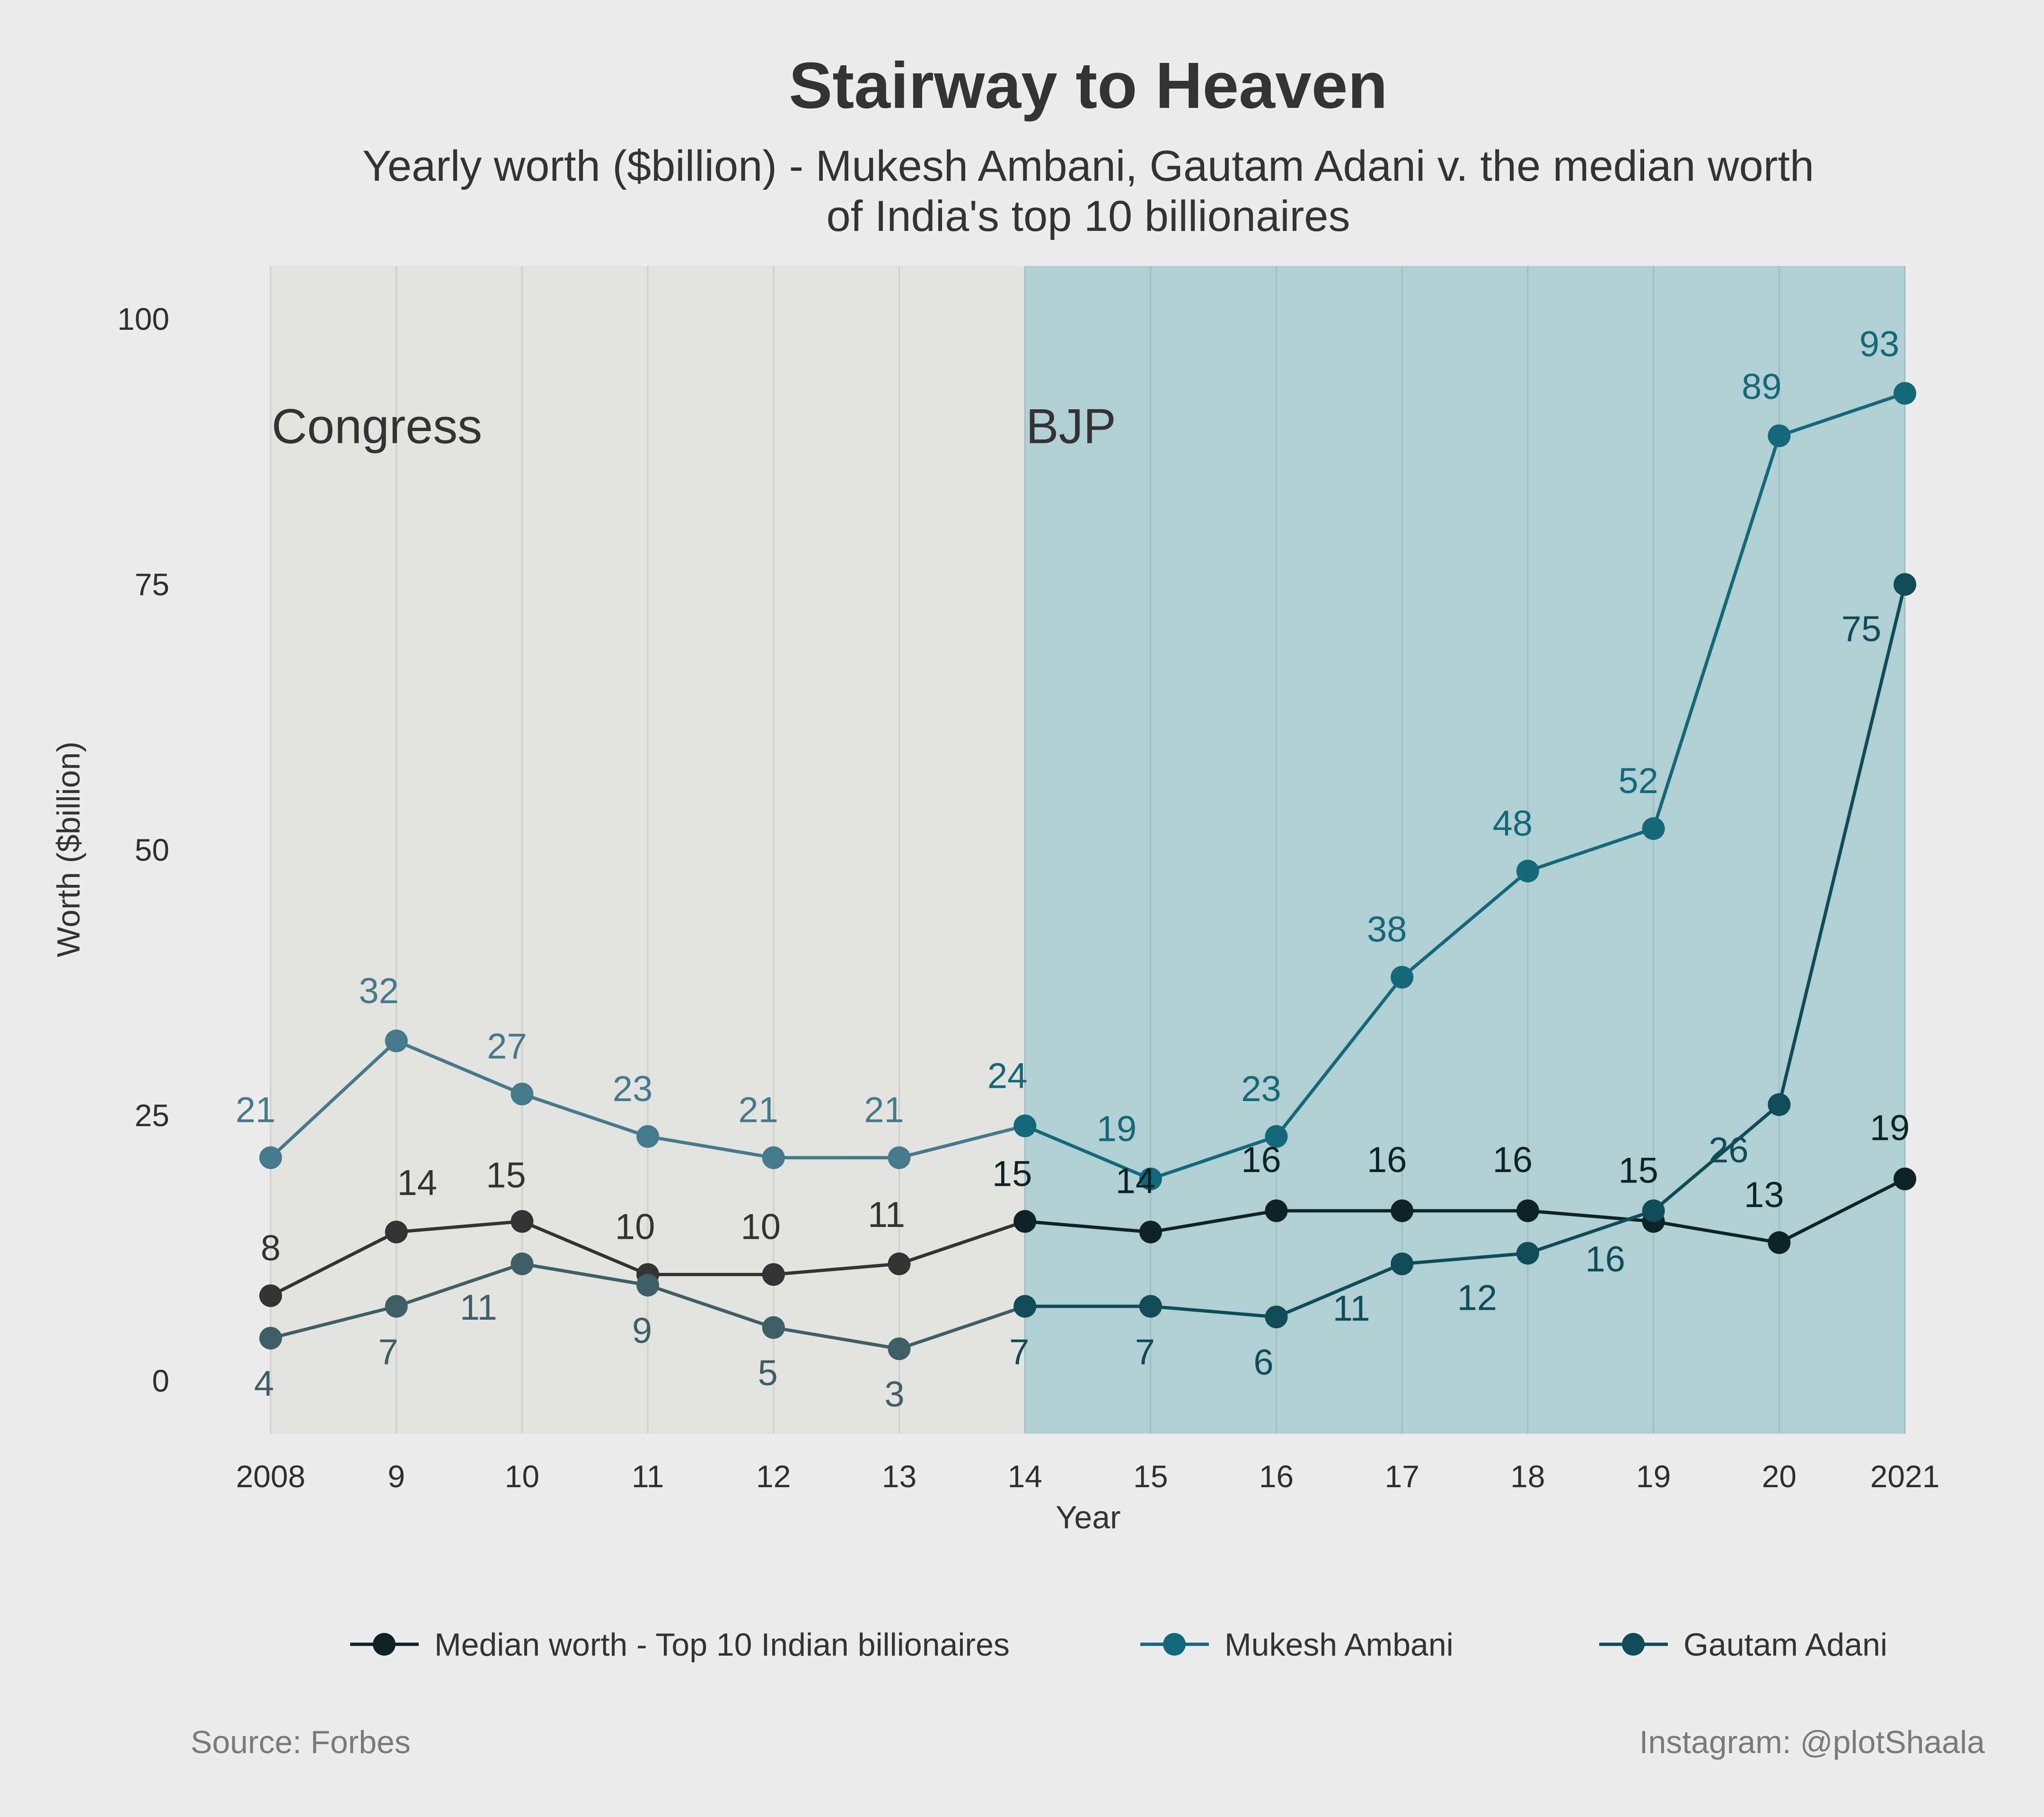 The image size is (2044, 1817). I want to click on data-label-median: 13, so click(1764, 1195).